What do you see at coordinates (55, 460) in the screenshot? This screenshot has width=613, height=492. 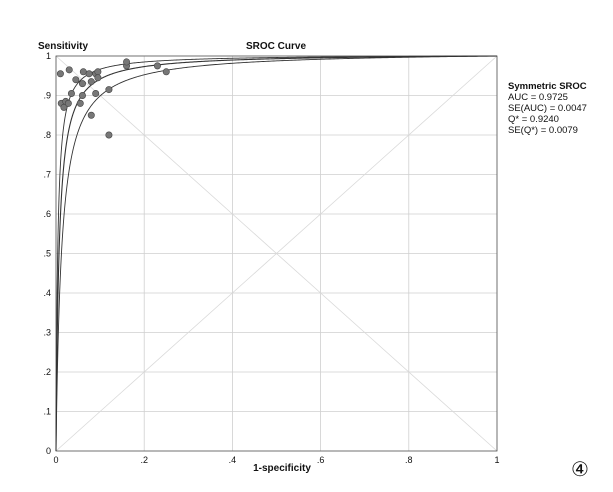 I see `x-tick-label: 0` at bounding box center [55, 460].